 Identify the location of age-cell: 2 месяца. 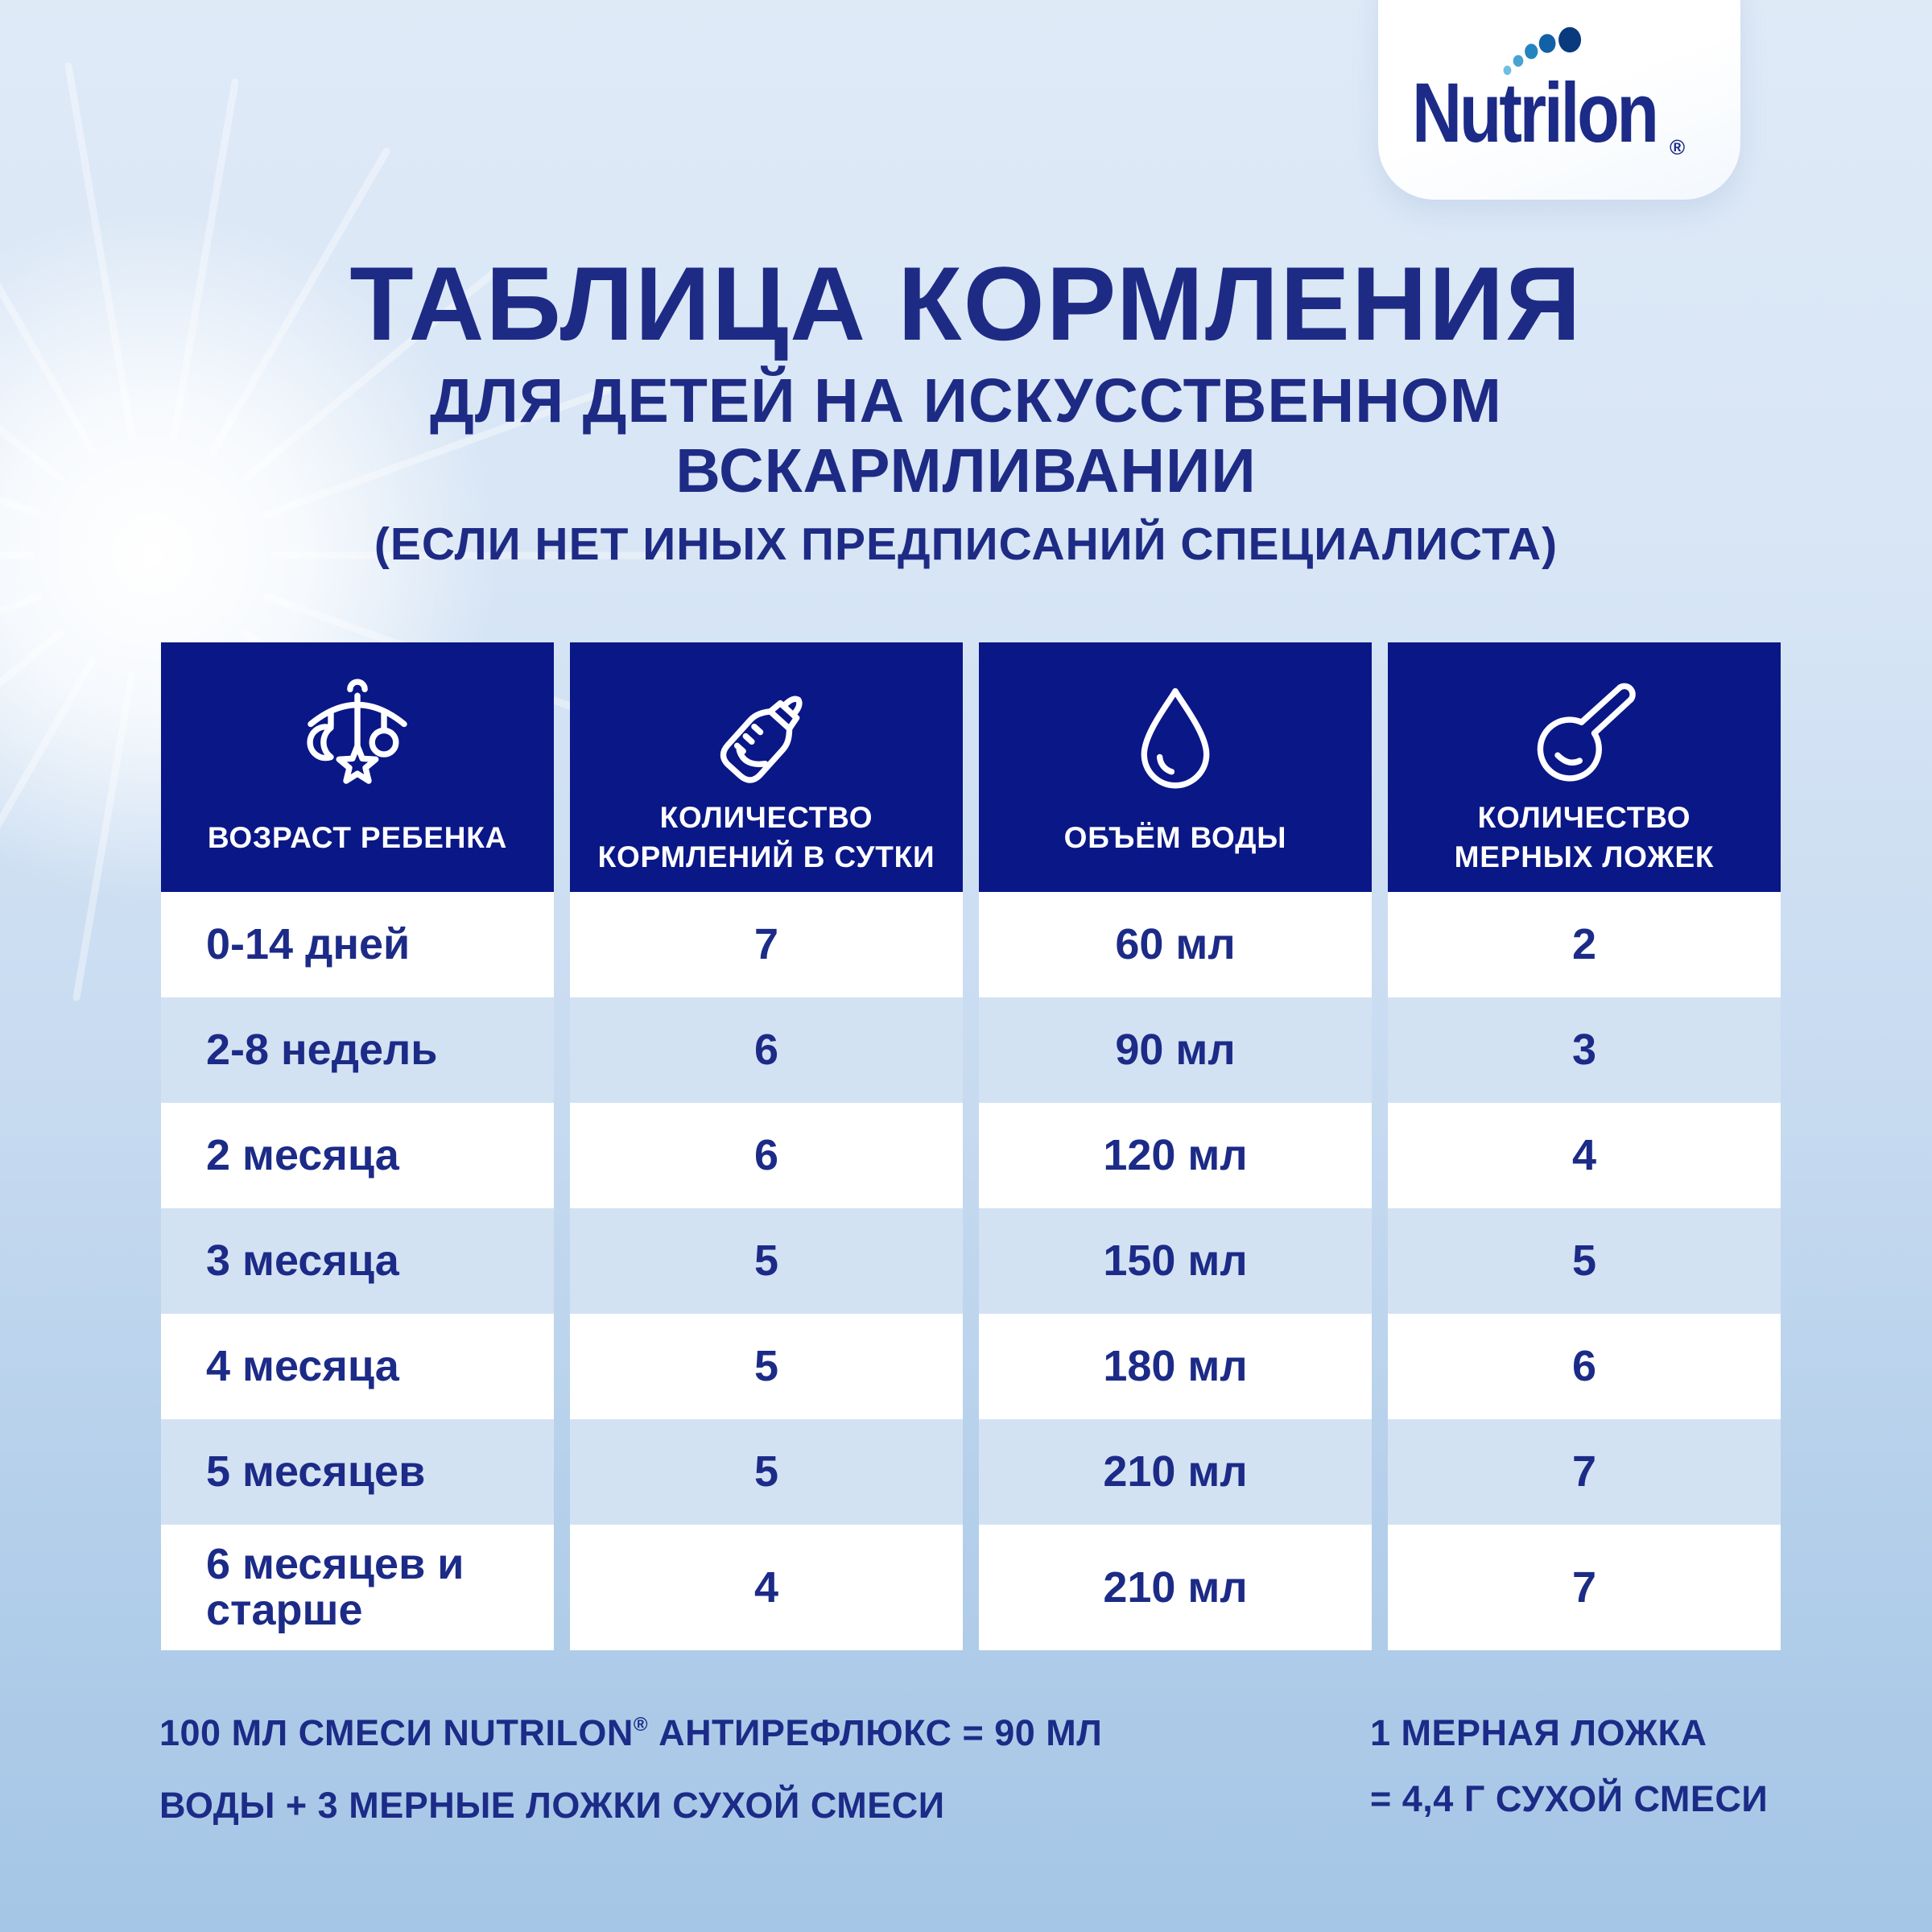
(357, 1155).